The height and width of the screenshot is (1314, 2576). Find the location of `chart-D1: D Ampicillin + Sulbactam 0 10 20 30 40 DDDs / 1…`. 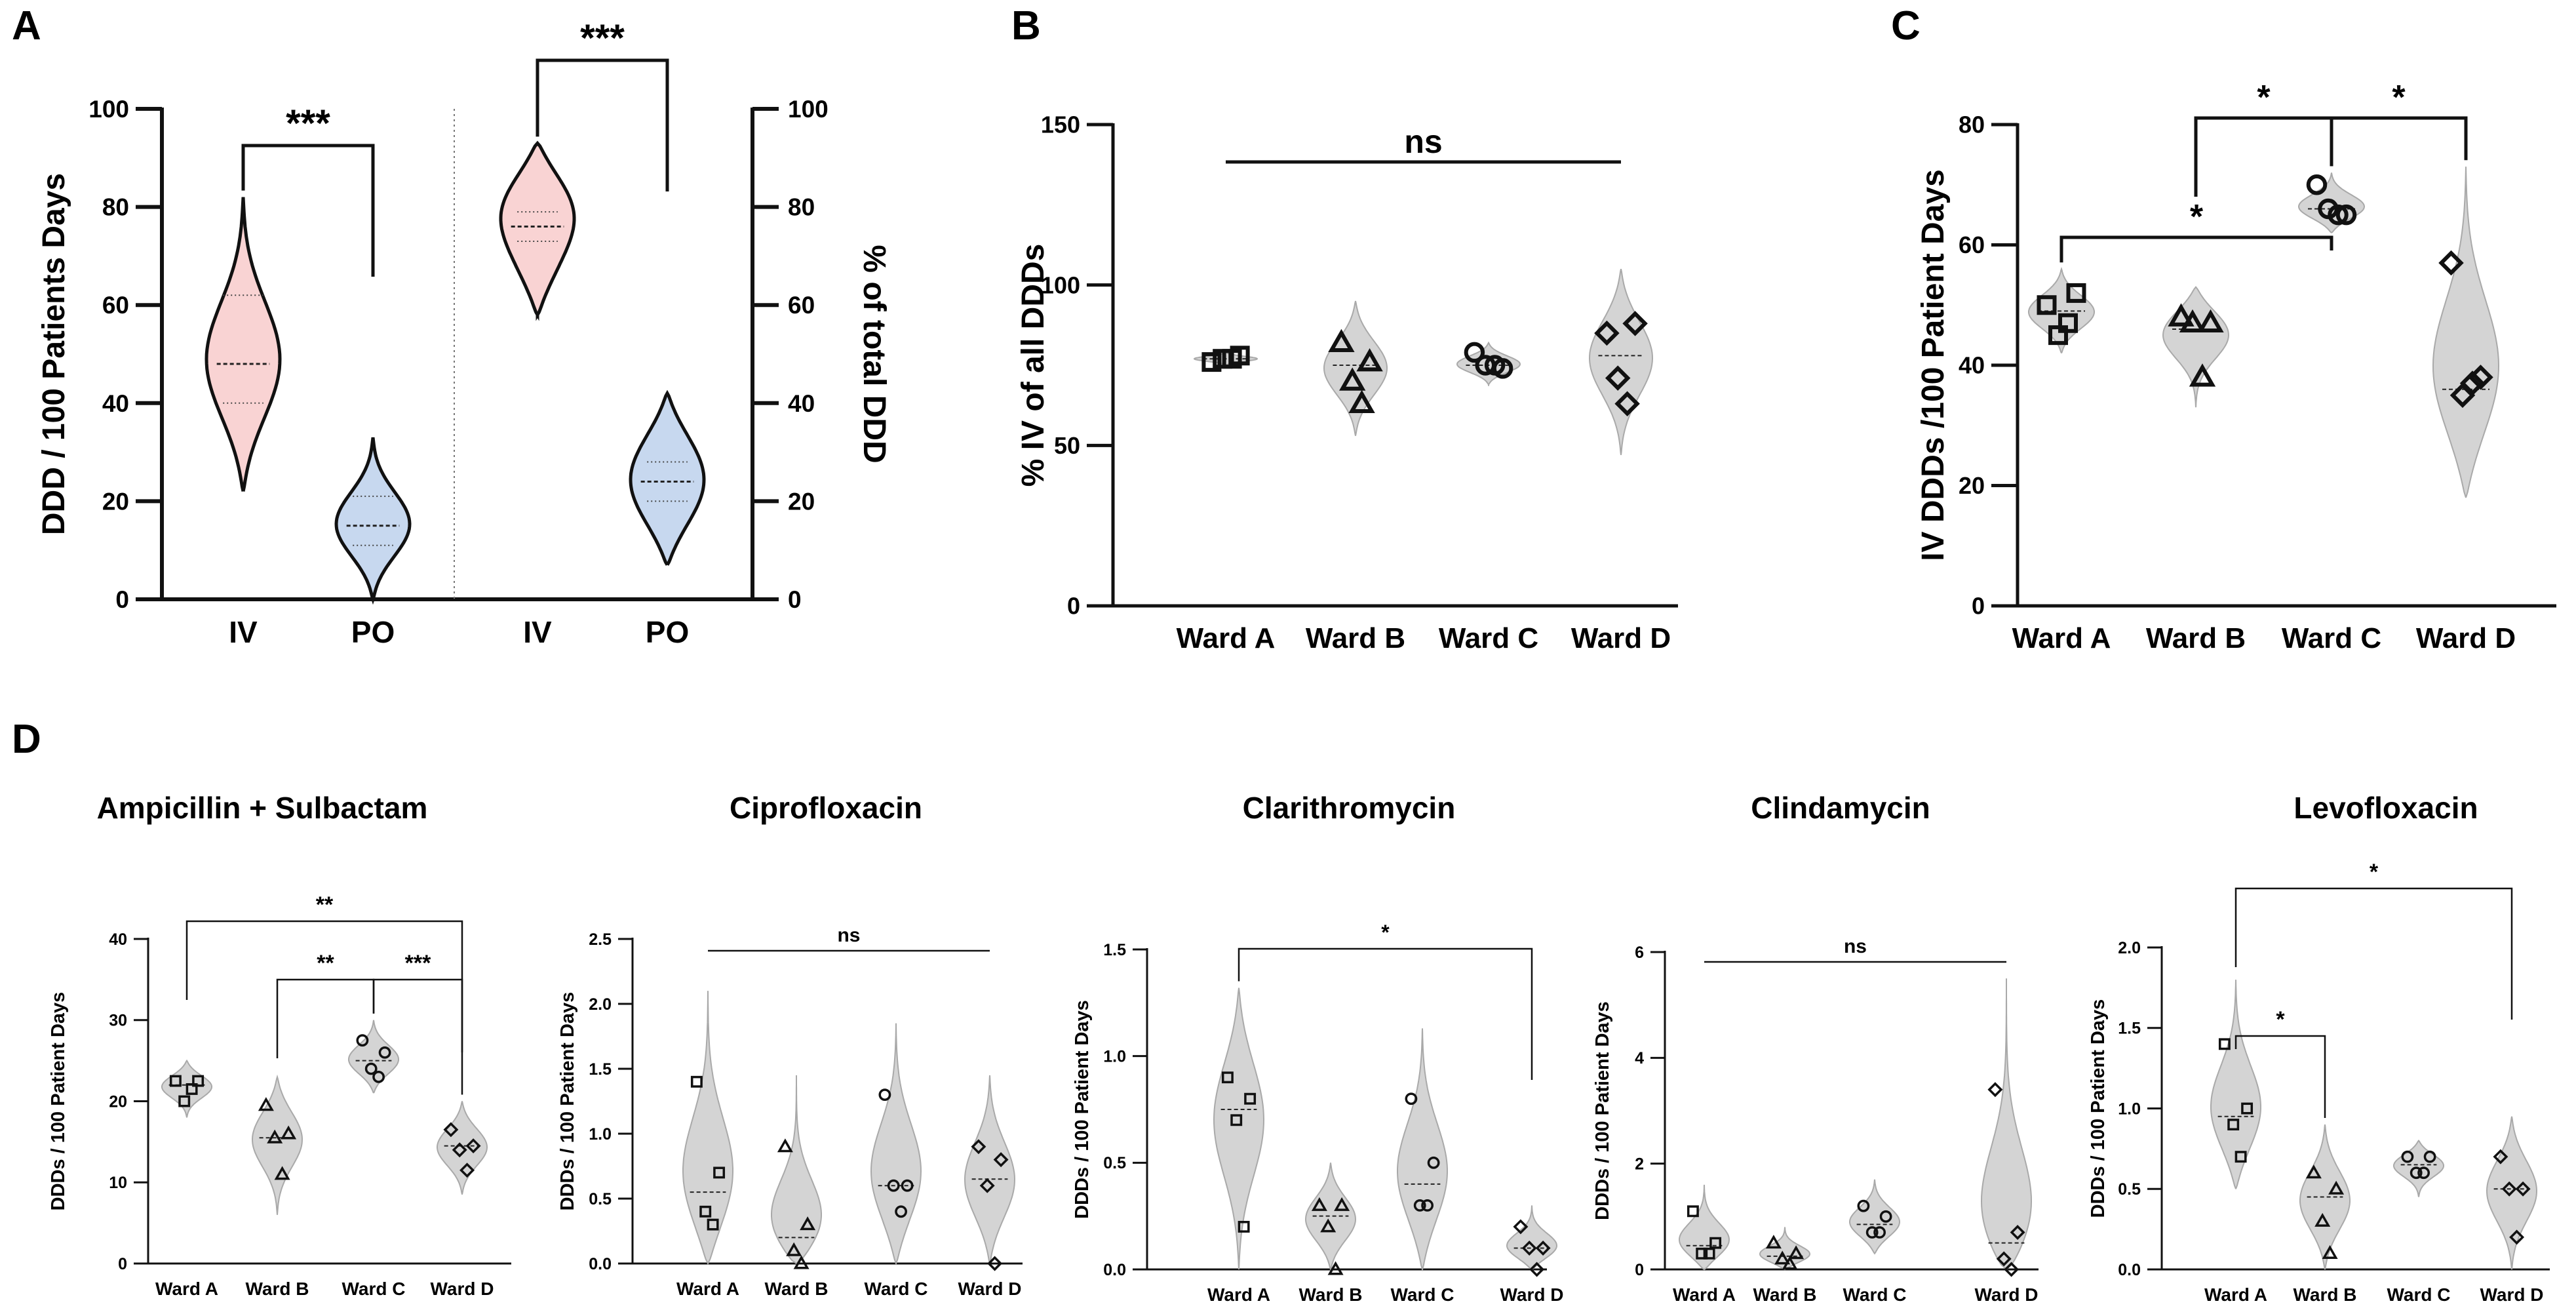

chart-D1: D Ampicillin + Sulbactam 0 10 20 30 40 DDDs / 1… is located at coordinates (261, 1008).